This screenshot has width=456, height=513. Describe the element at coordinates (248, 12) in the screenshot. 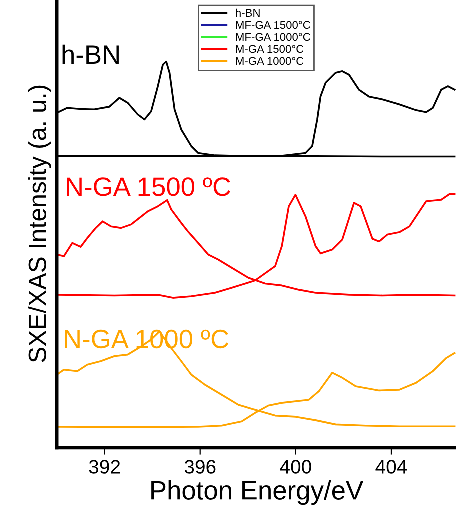

I see `legend-label: h-BN` at that location.